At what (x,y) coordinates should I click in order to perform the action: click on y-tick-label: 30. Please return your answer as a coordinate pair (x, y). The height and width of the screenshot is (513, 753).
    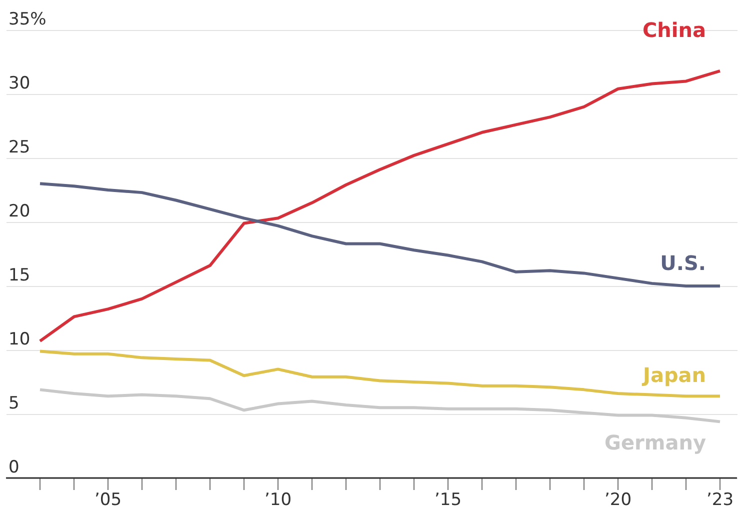
    Looking at the image, I should click on (19, 84).